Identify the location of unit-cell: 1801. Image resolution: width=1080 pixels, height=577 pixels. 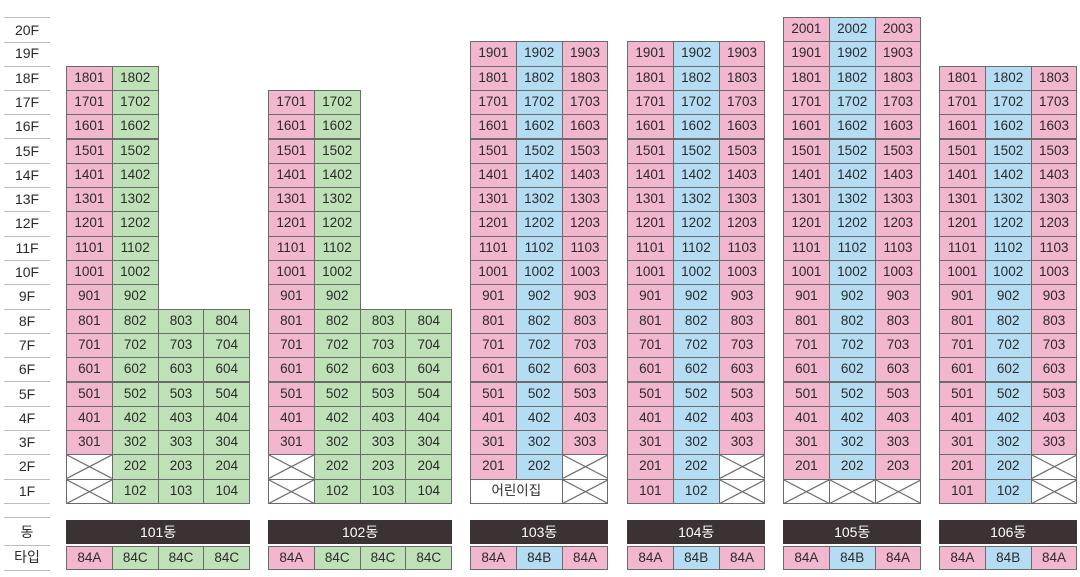
(806, 78).